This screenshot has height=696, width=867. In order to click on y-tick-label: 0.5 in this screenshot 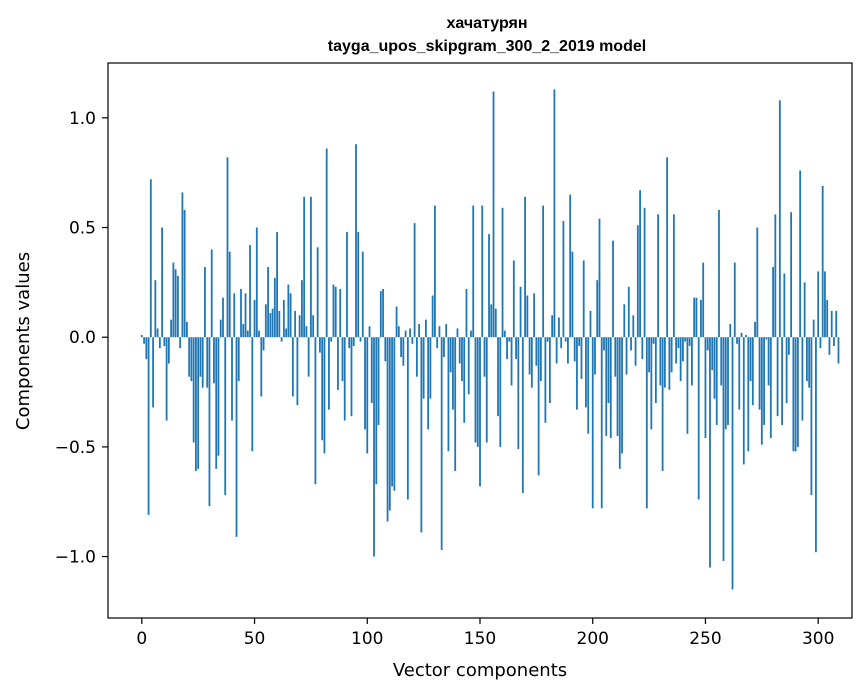, I will do `click(82, 229)`.